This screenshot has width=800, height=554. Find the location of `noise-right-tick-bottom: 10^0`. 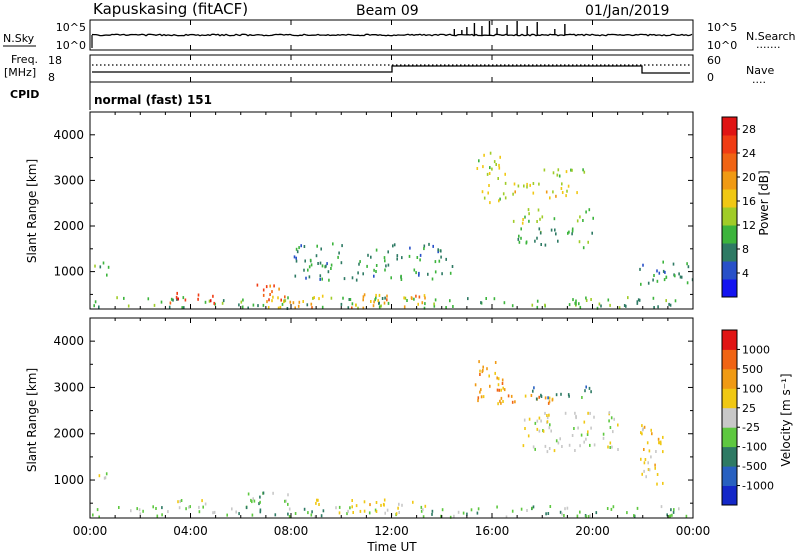

noise-right-tick-bottom: 10^0 is located at coordinates (722, 45).